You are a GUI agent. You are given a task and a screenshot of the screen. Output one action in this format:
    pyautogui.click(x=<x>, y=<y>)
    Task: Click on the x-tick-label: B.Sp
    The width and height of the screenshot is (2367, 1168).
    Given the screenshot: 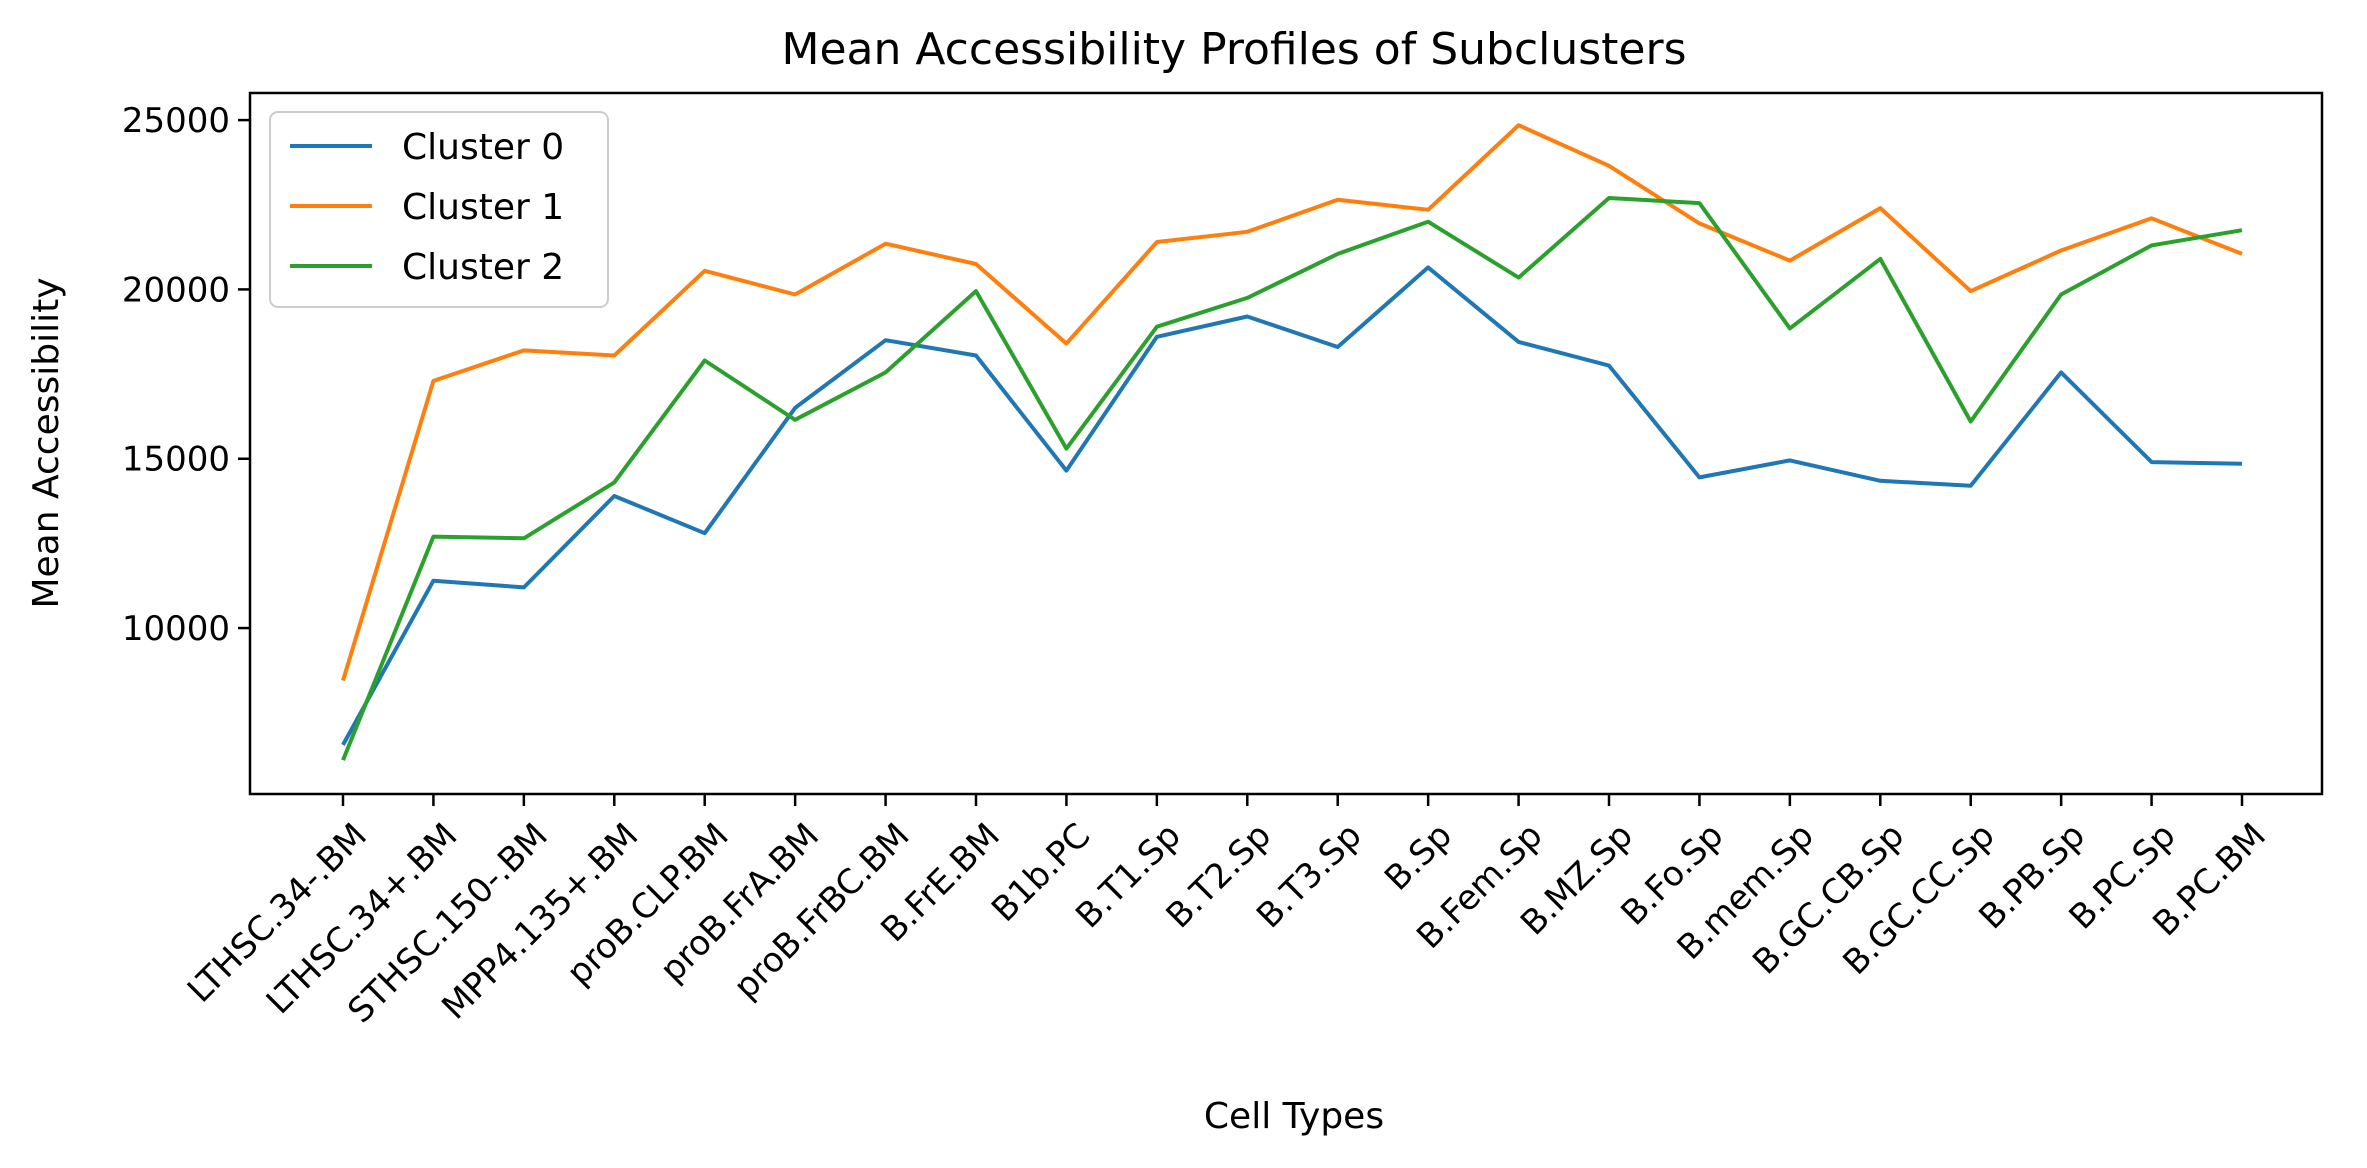 What is the action you would take?
    pyautogui.click(x=1418, y=857)
    